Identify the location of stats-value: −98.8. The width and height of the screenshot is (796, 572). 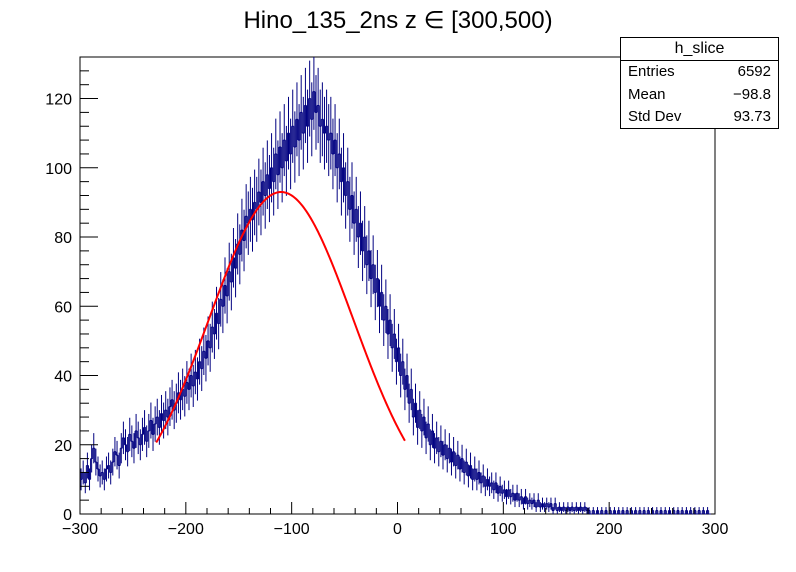
(752, 94).